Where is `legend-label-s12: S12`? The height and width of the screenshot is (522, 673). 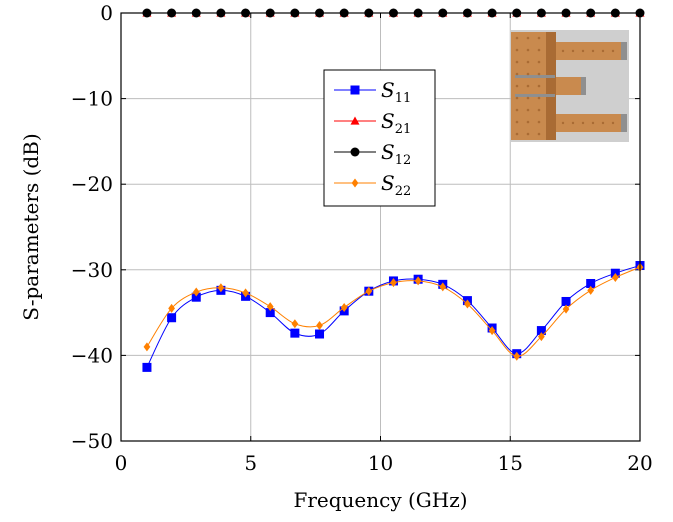 legend-label-s12: S12 is located at coordinates (396, 154).